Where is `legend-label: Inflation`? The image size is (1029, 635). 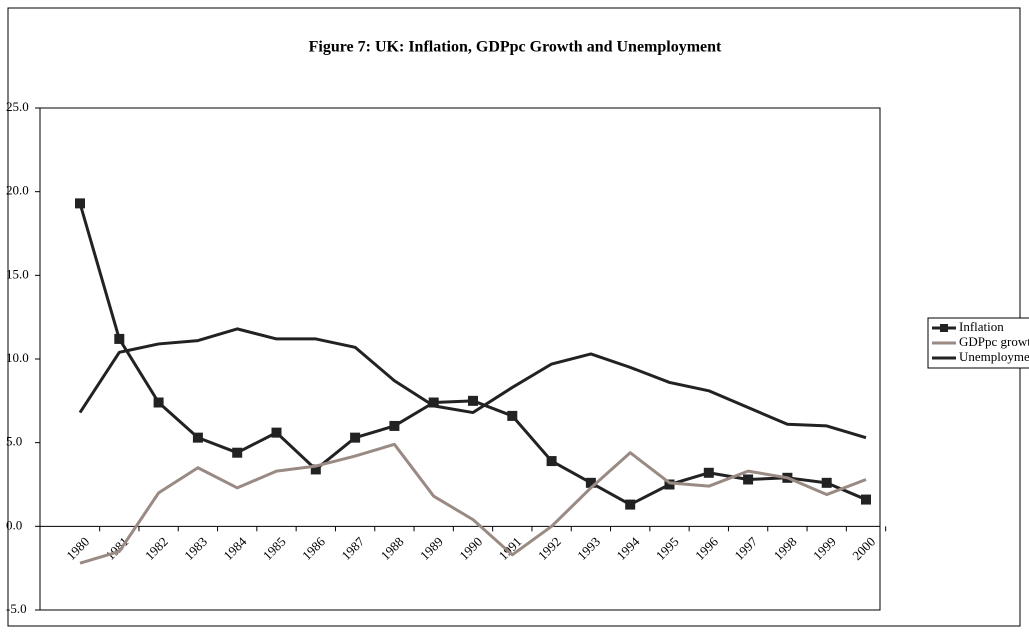
legend-label: Inflation is located at coordinates (981, 326).